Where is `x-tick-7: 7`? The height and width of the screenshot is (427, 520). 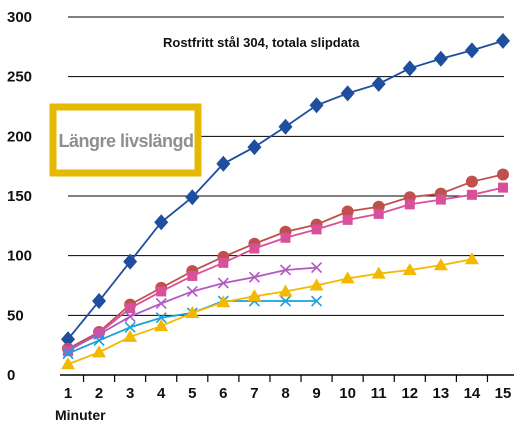 x-tick-7: 7 is located at coordinates (254, 393).